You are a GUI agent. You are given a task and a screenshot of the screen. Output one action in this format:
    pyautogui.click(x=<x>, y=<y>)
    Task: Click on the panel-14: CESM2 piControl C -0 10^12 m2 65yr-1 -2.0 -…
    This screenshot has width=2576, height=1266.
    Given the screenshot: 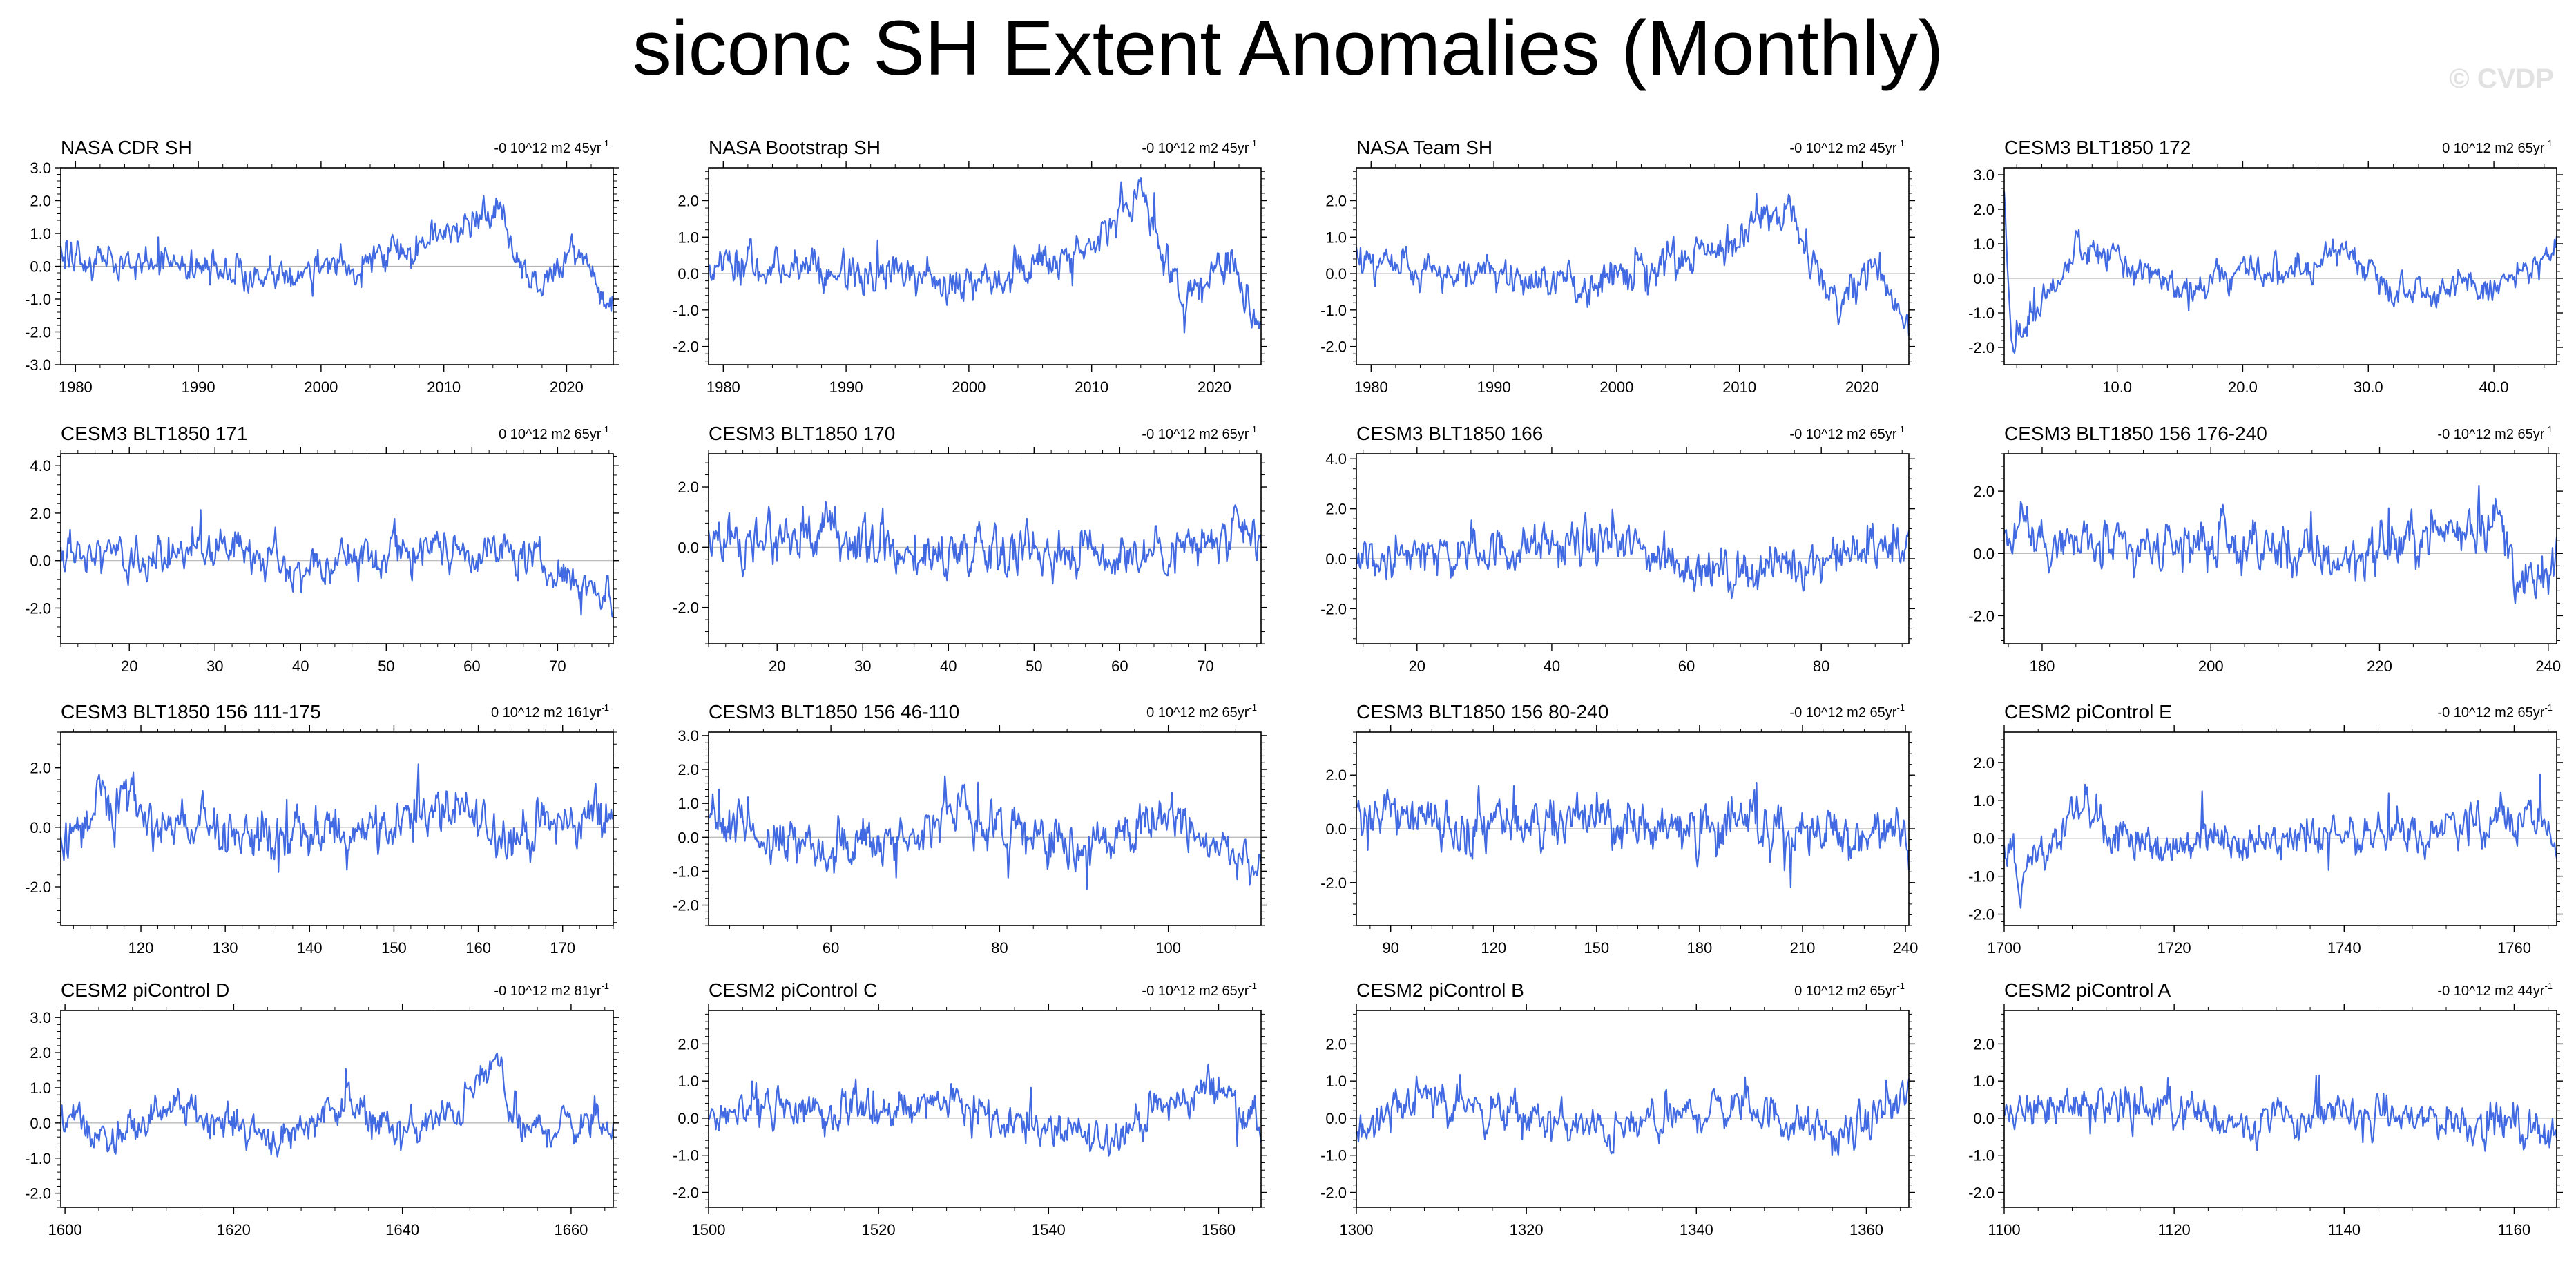 What is the action you would take?
    pyautogui.click(x=970, y=1108)
    